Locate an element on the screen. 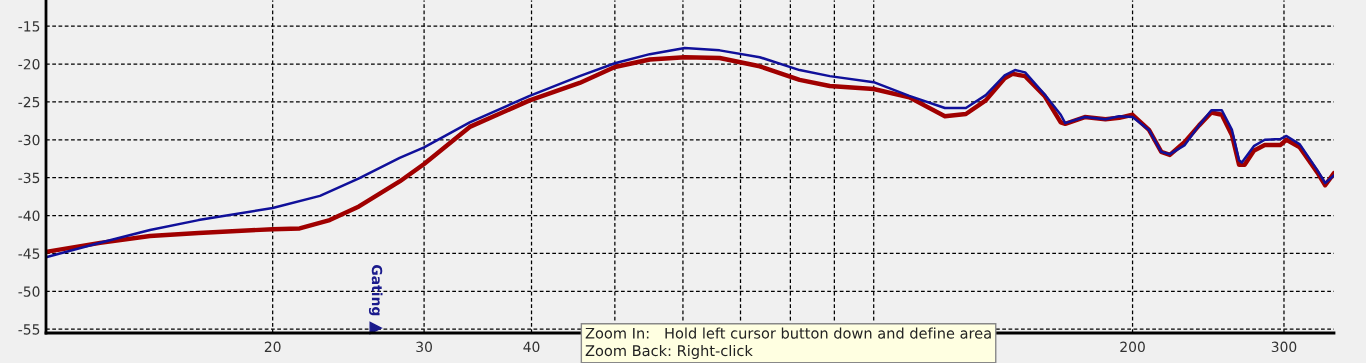 The image size is (1366, 363). x-tick-label: 40 is located at coordinates (531, 347).